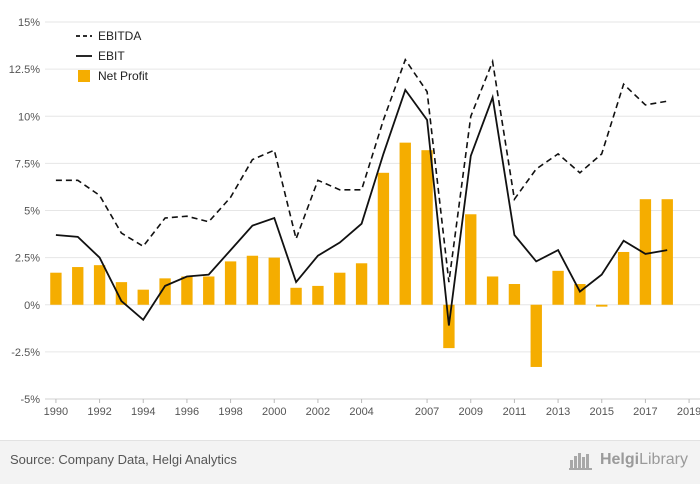  Describe the element at coordinates (427, 412) in the screenshot. I see `x-tick-label: 2007` at that location.